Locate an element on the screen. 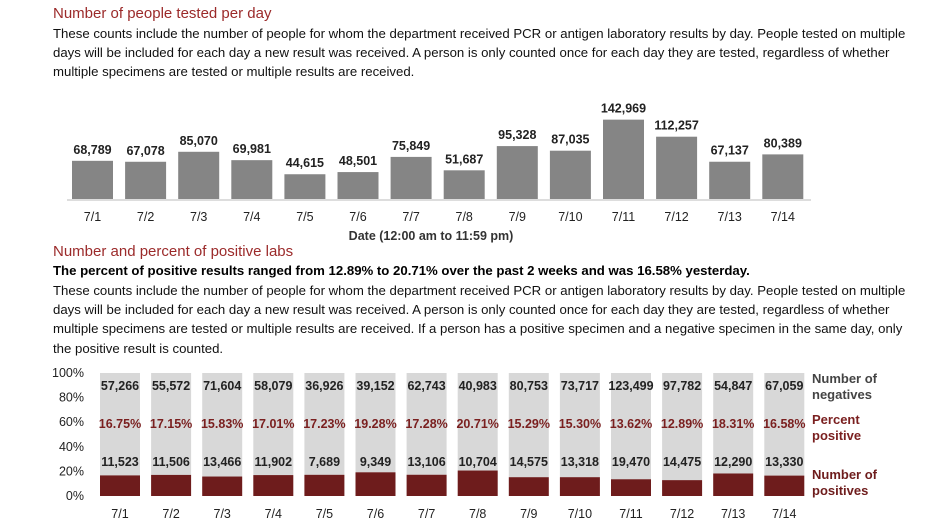 This screenshot has width=932, height=524. y-tick-label: 100% is located at coordinates (68, 373).